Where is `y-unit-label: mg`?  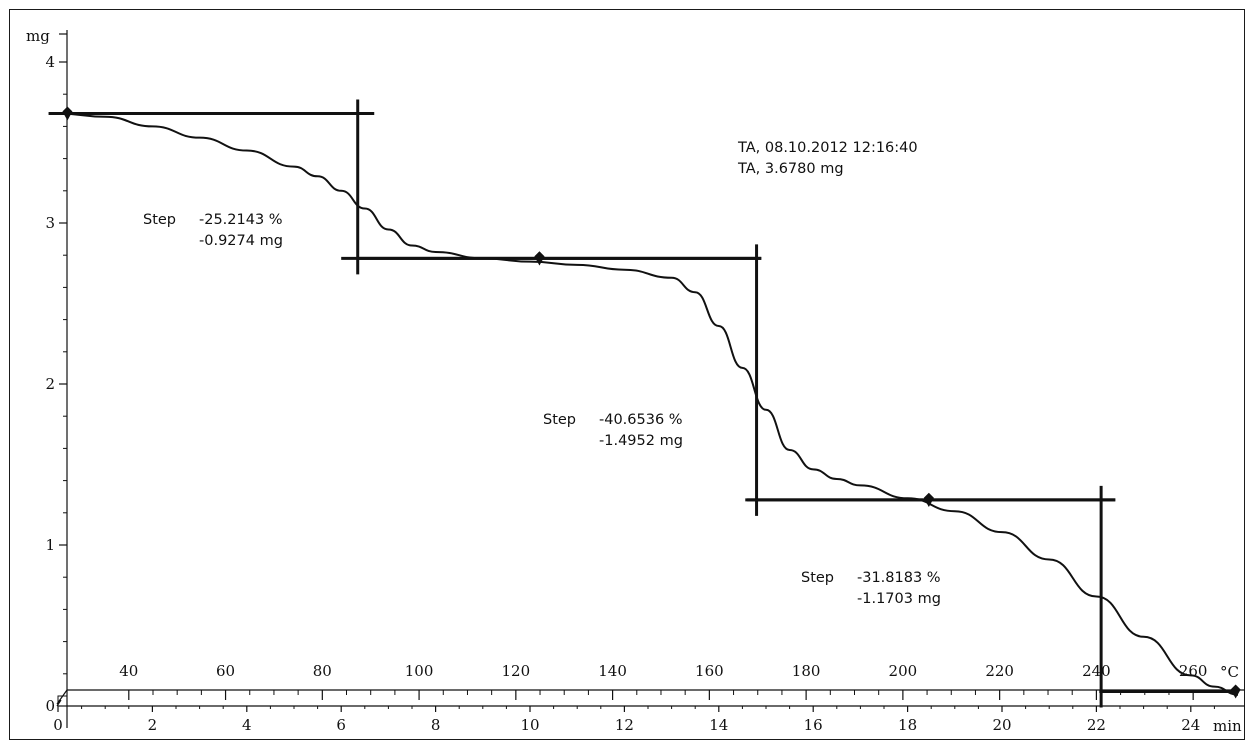
y-unit-label: mg is located at coordinates (38, 36).